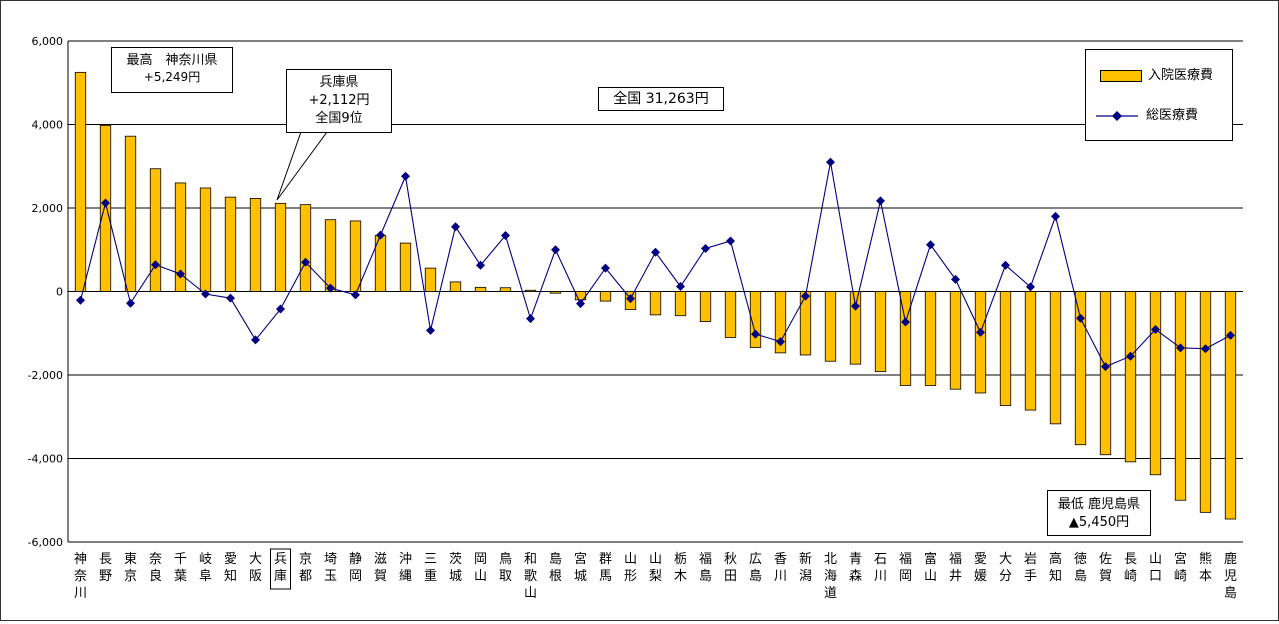 This screenshot has width=1279, height=624. What do you see at coordinates (1030, 559) in the screenshot?
I see `x-tick-label: 岩` at bounding box center [1030, 559].